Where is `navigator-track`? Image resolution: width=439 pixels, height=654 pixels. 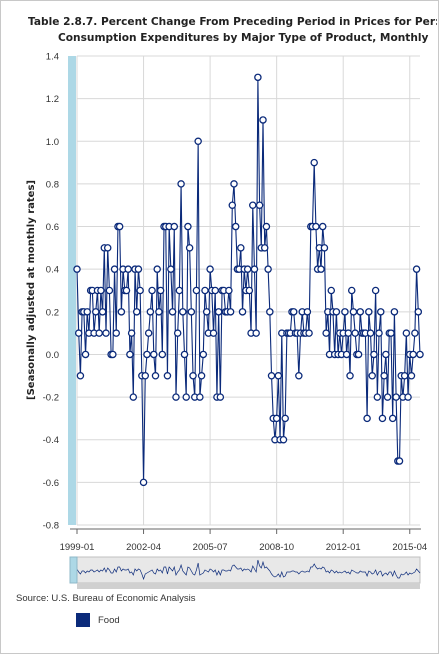 navigator-track is located at coordinates (248, 570).